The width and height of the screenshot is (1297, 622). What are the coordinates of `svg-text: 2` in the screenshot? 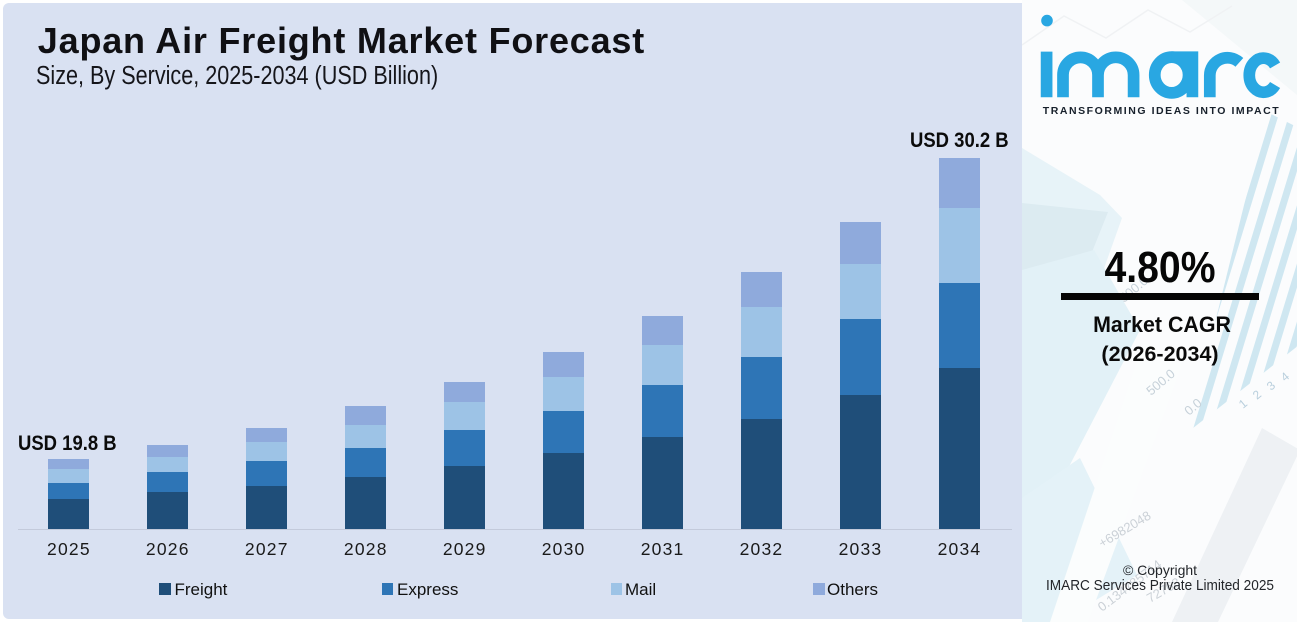 It's located at (1257, 394).